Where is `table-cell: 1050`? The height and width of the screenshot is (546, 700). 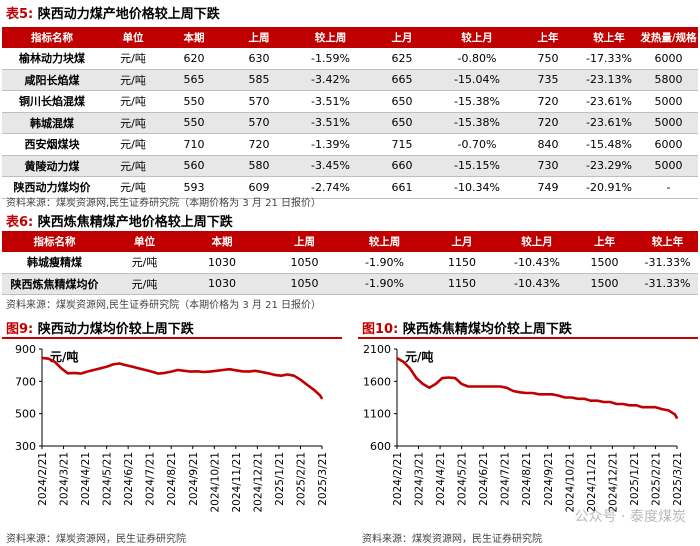
table-cell: 1050 is located at coordinates (304, 263).